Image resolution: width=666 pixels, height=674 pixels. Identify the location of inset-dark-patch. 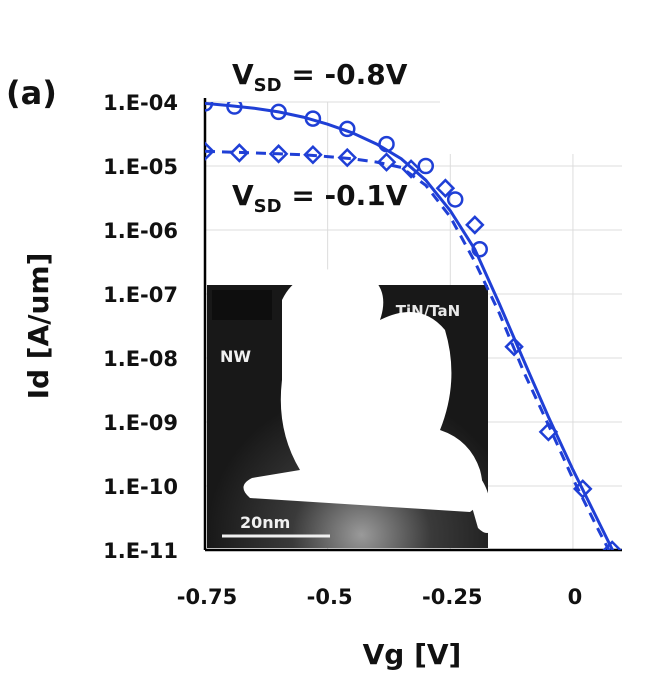
(242, 305).